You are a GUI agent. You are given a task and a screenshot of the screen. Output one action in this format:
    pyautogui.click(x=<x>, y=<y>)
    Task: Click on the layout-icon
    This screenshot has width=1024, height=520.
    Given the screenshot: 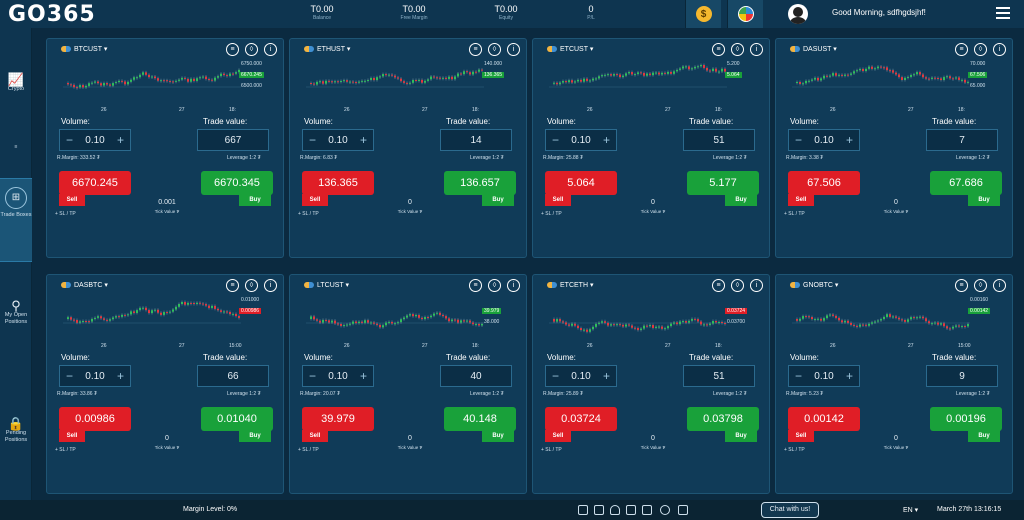 What is the action you would take?
    pyautogui.click(x=647, y=510)
    